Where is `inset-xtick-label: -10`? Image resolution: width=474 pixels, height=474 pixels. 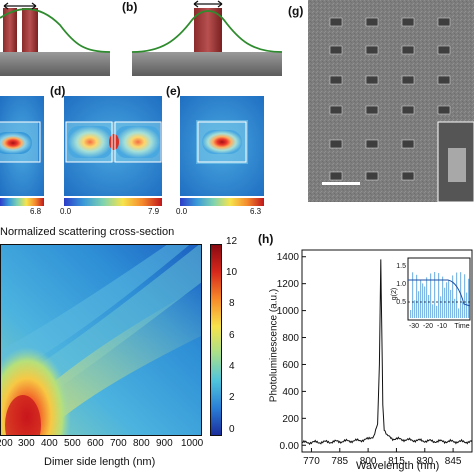 inset-xtick-label: -10 is located at coordinates (442, 326).